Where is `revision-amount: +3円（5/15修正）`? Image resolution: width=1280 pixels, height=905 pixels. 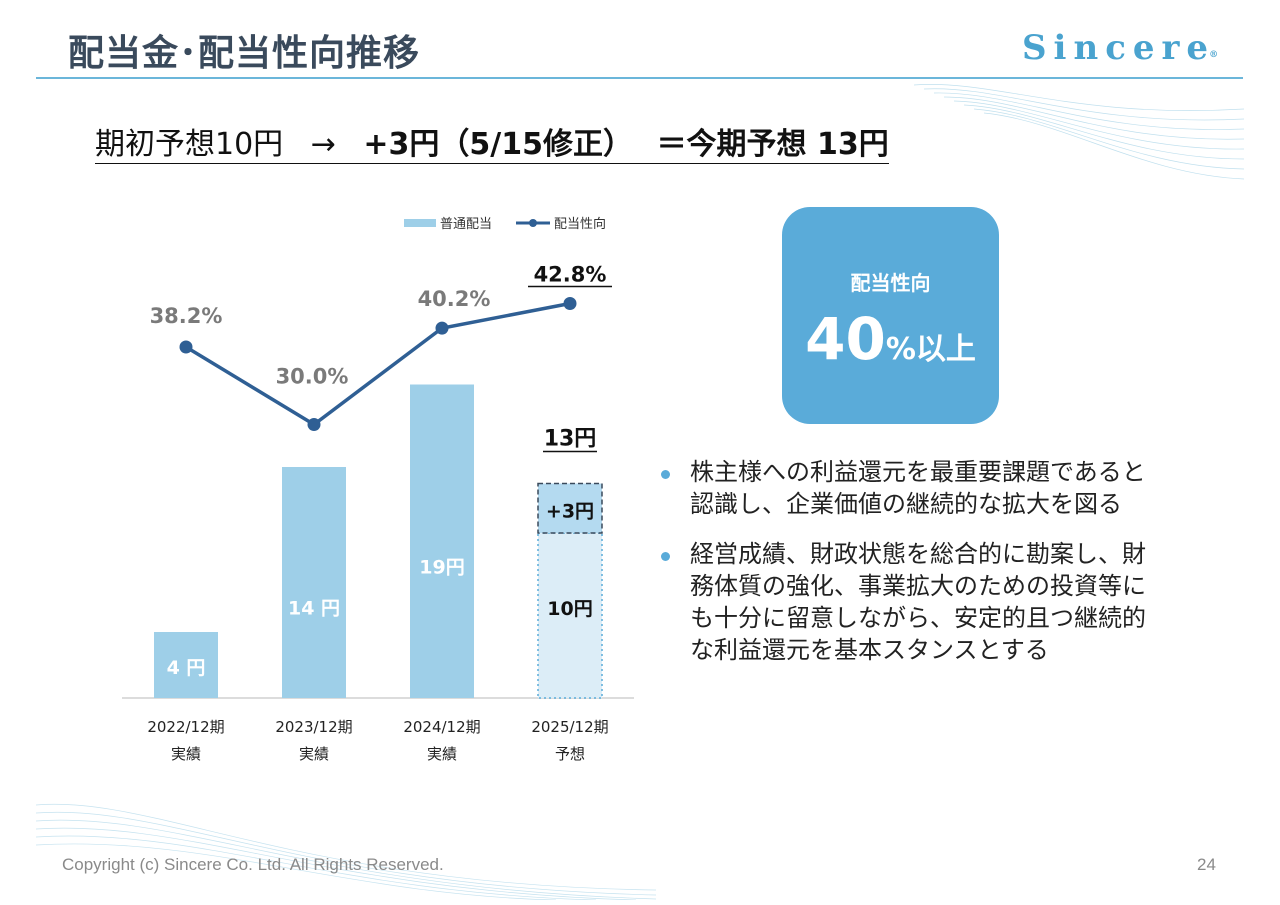
revision-amount: +3円（5/15修正） is located at coordinates (498, 144).